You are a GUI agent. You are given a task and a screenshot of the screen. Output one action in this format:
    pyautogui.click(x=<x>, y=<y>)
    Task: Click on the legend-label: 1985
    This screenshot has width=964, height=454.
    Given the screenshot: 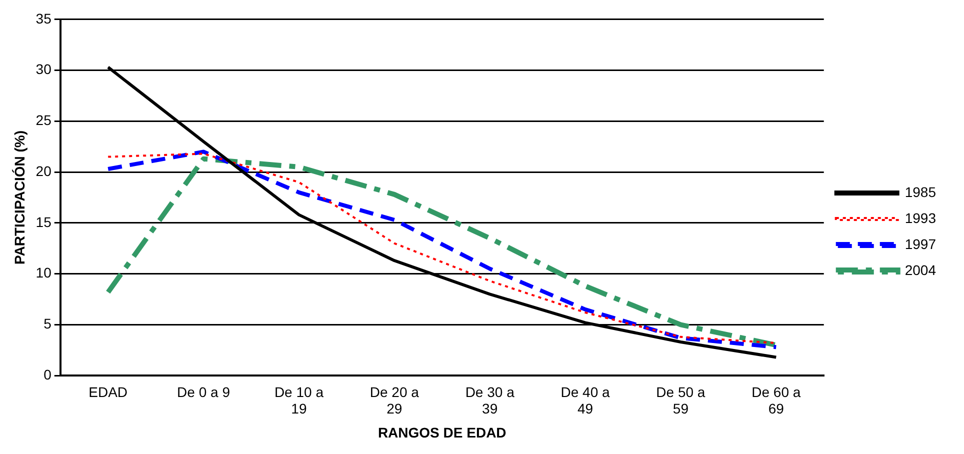 What is the action you would take?
    pyautogui.click(x=920, y=192)
    